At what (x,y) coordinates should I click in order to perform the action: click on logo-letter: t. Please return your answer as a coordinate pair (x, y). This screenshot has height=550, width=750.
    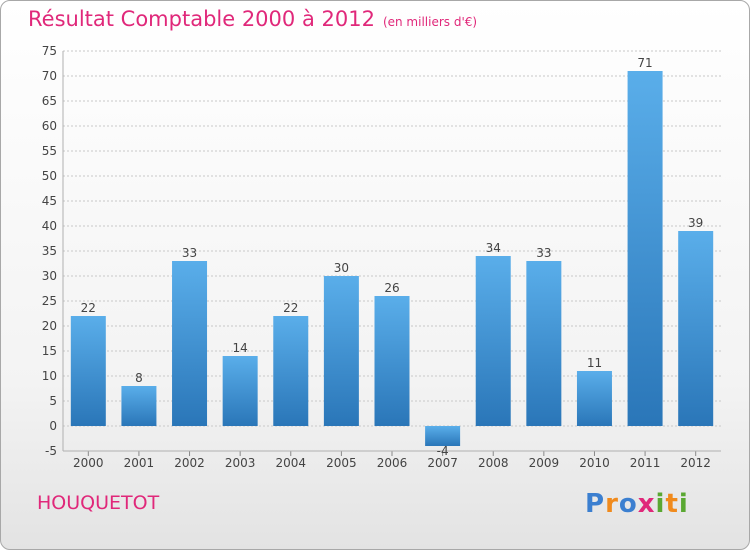
    Looking at the image, I should click on (672, 504).